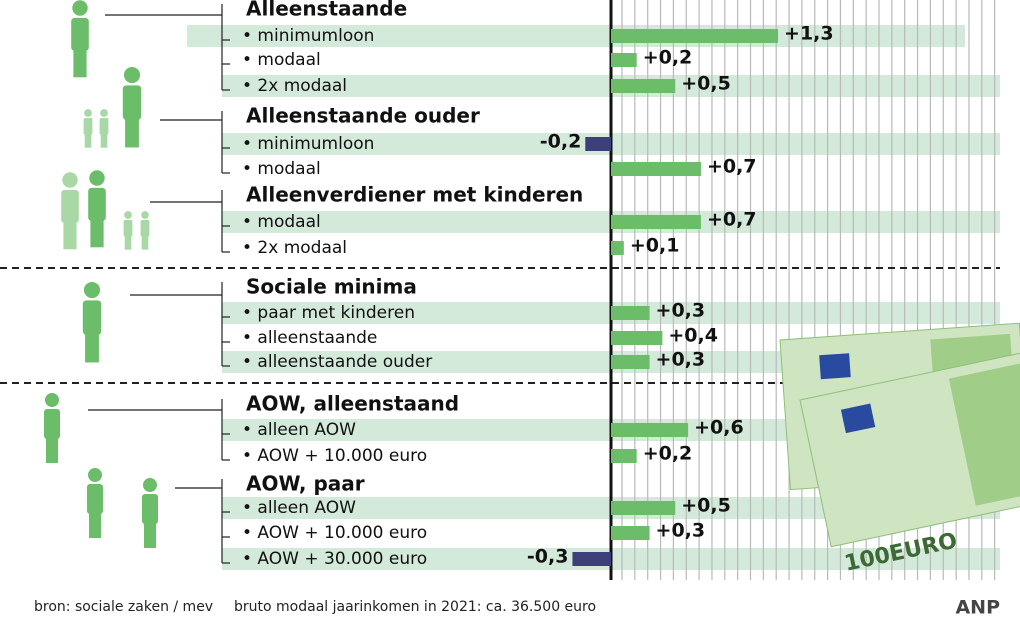 Image resolution: width=1020 pixels, height=642 pixels. I want to click on value-label: +1,3, so click(809, 34).